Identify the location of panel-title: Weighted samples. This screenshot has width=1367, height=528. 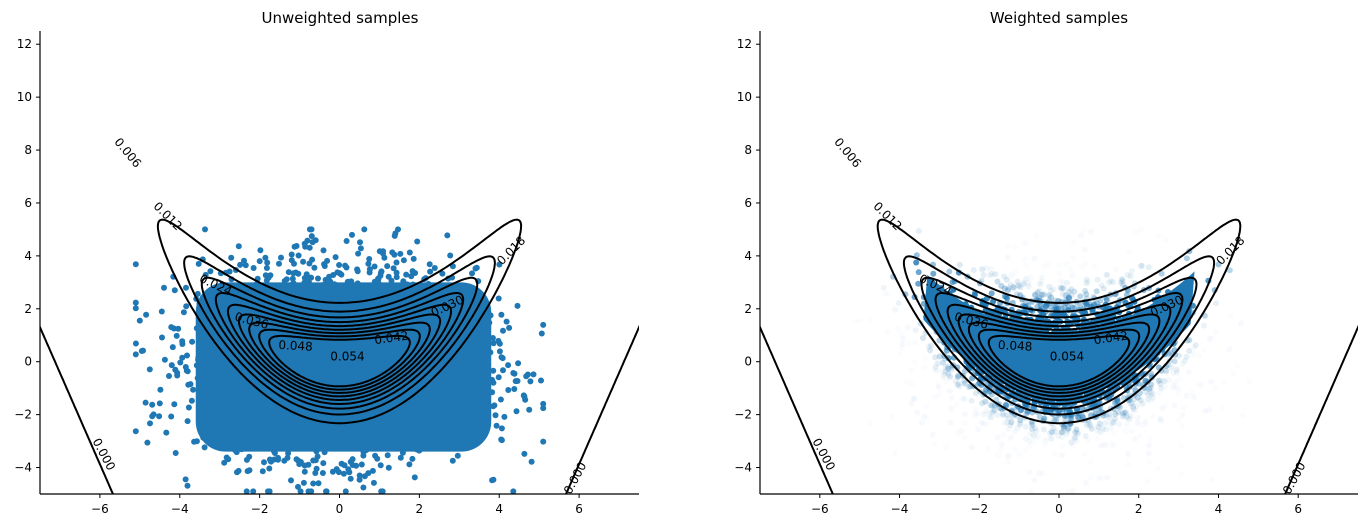
(1059, 18).